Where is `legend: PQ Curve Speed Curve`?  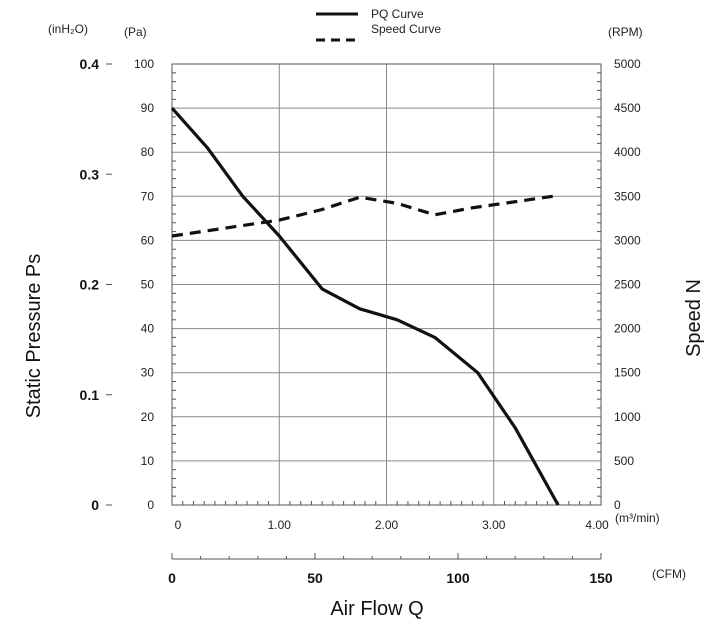
legend: PQ Curve Speed Curve is located at coordinates (378, 24).